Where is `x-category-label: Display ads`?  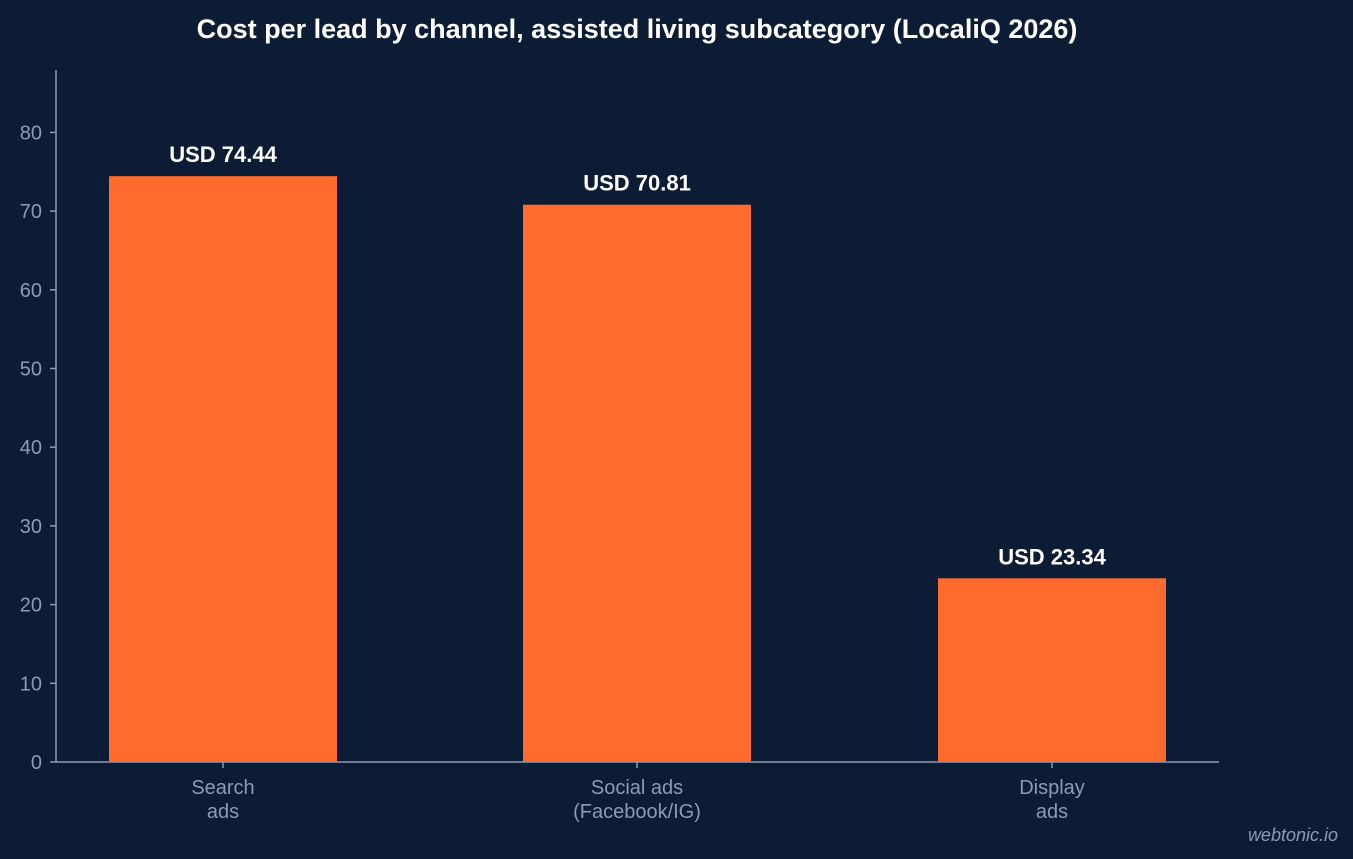
x-category-label: Display ads is located at coordinates (1052, 800).